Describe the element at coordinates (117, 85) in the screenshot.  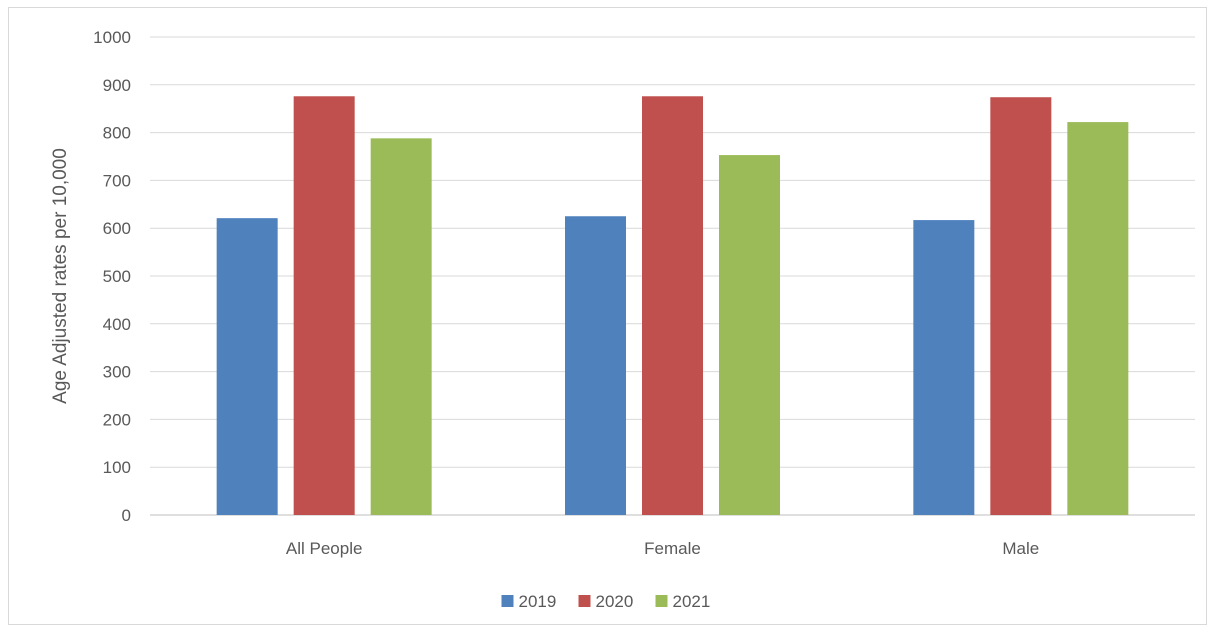
I see `y-tick-label: 900` at that location.